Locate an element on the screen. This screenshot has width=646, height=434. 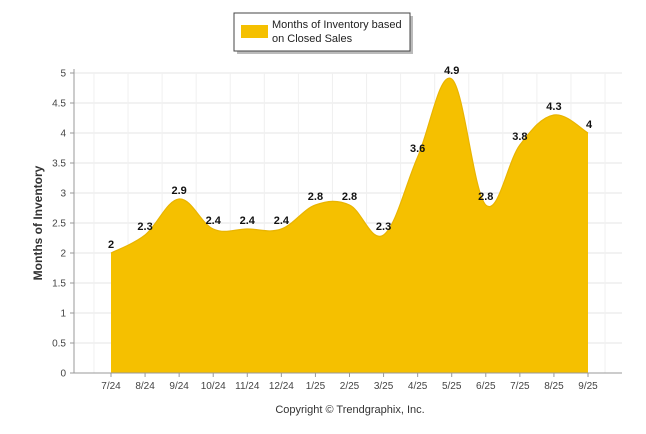
x-tick-label: 12/24 is located at coordinates (281, 386).